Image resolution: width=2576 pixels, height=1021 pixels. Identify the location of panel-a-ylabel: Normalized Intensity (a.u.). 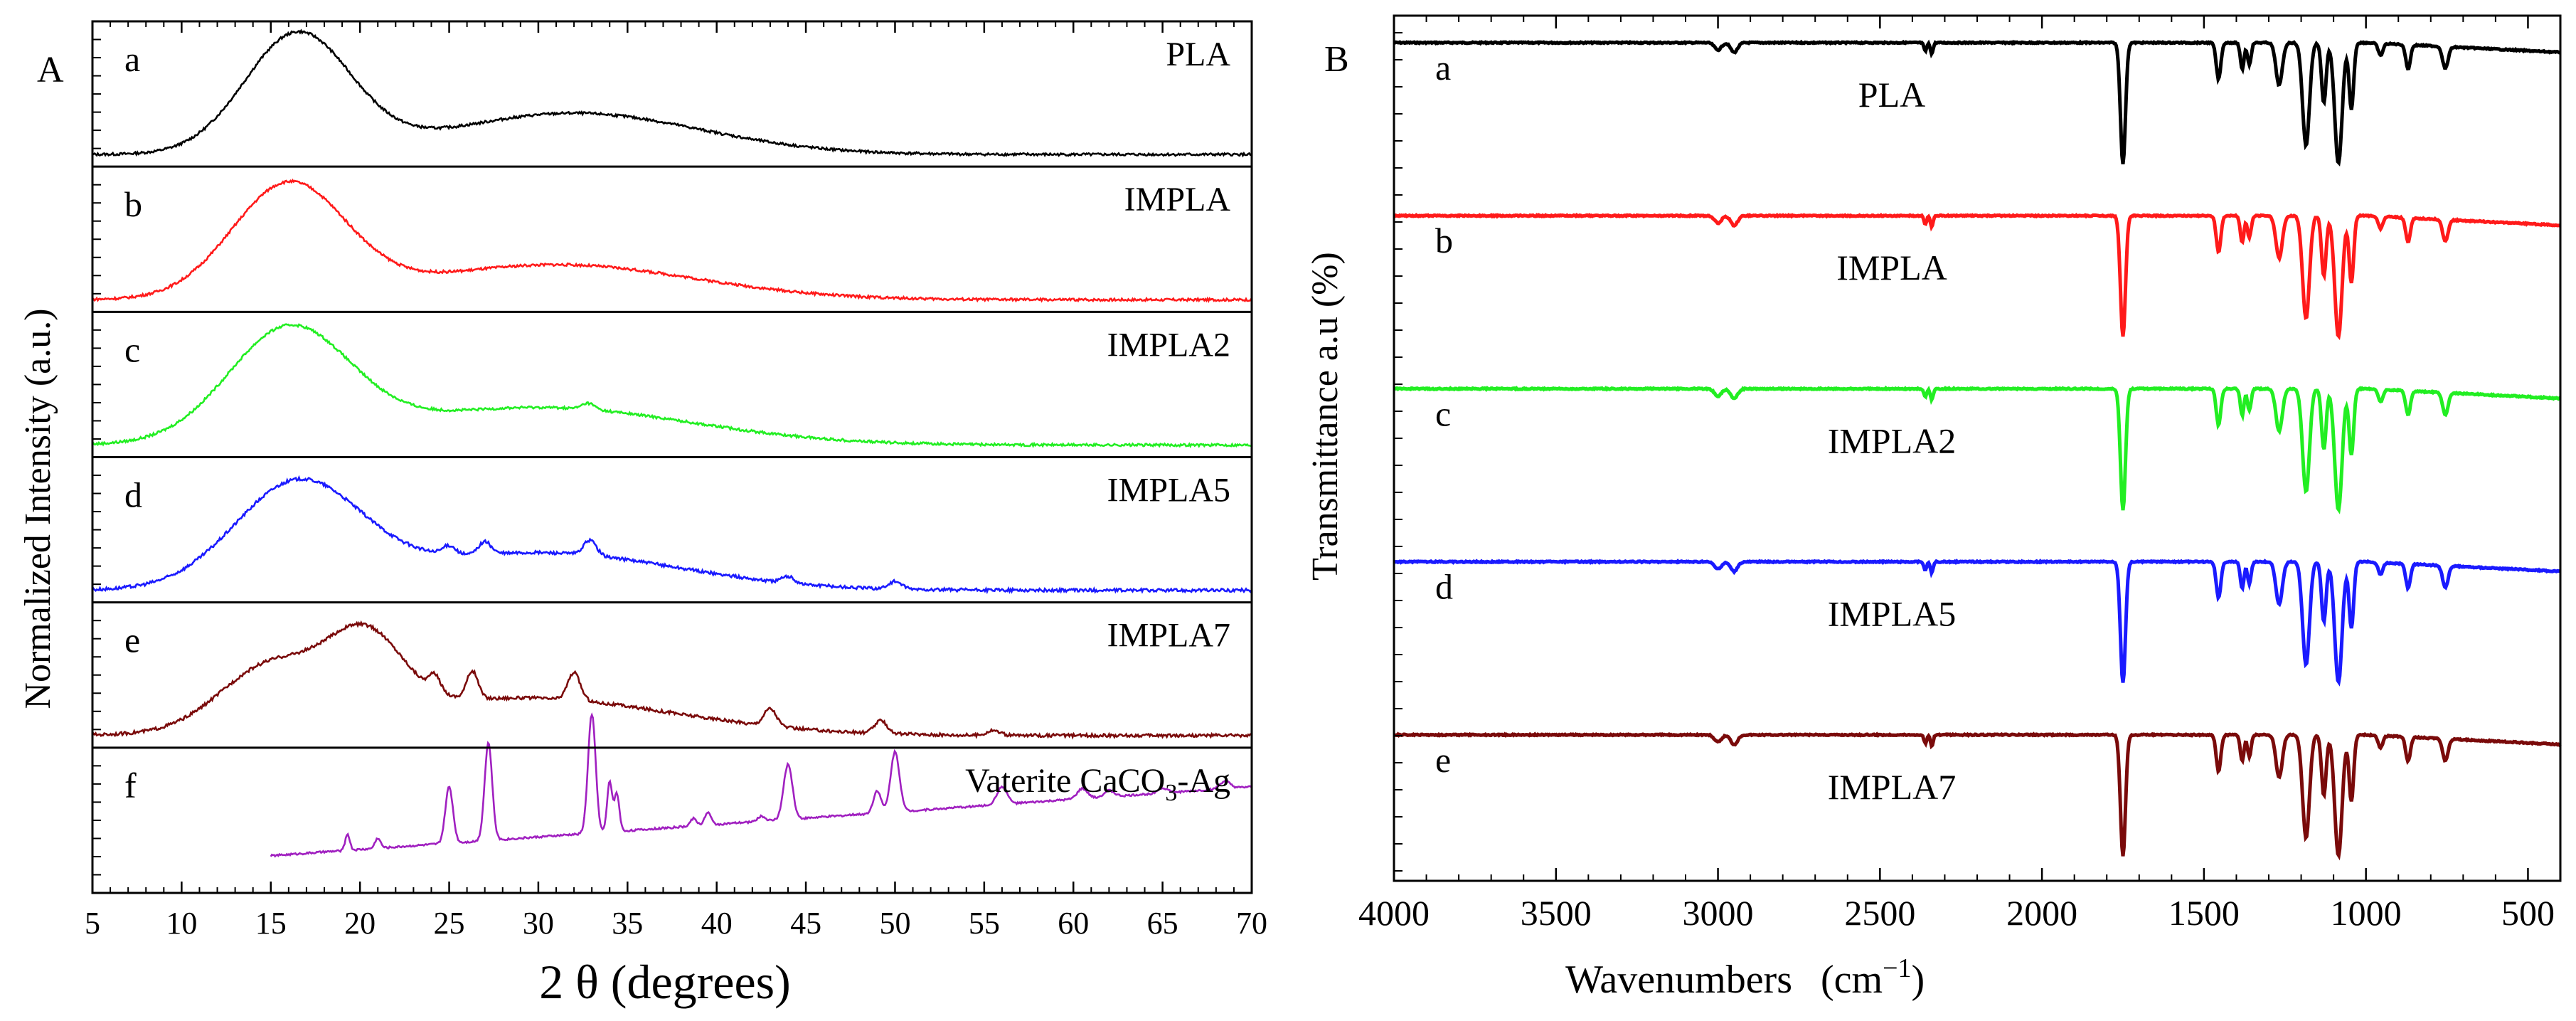
(38, 508).